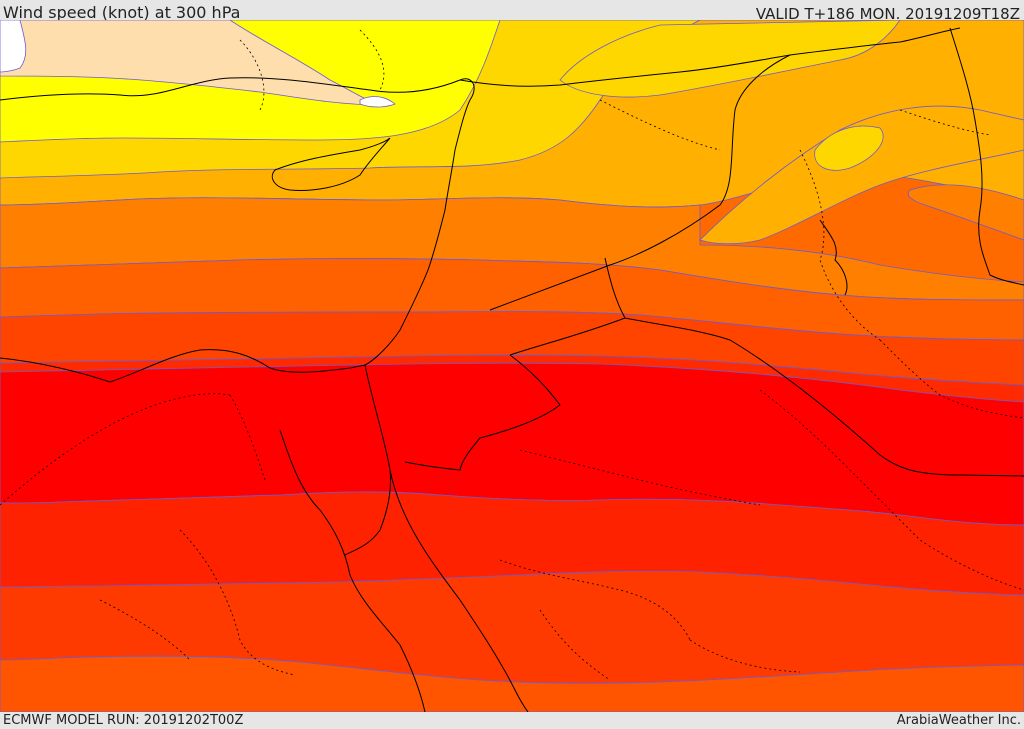 Image resolution: width=1024 pixels, height=729 pixels. I want to click on wind-band-gold-ne, so click(730, 59).